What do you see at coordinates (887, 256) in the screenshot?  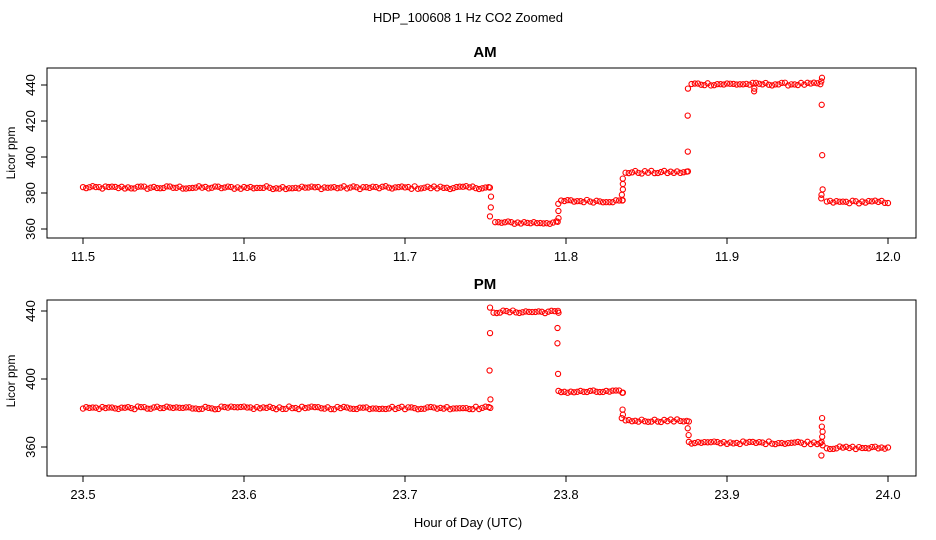 I see `am-x-tick-label: 12.0` at bounding box center [887, 256].